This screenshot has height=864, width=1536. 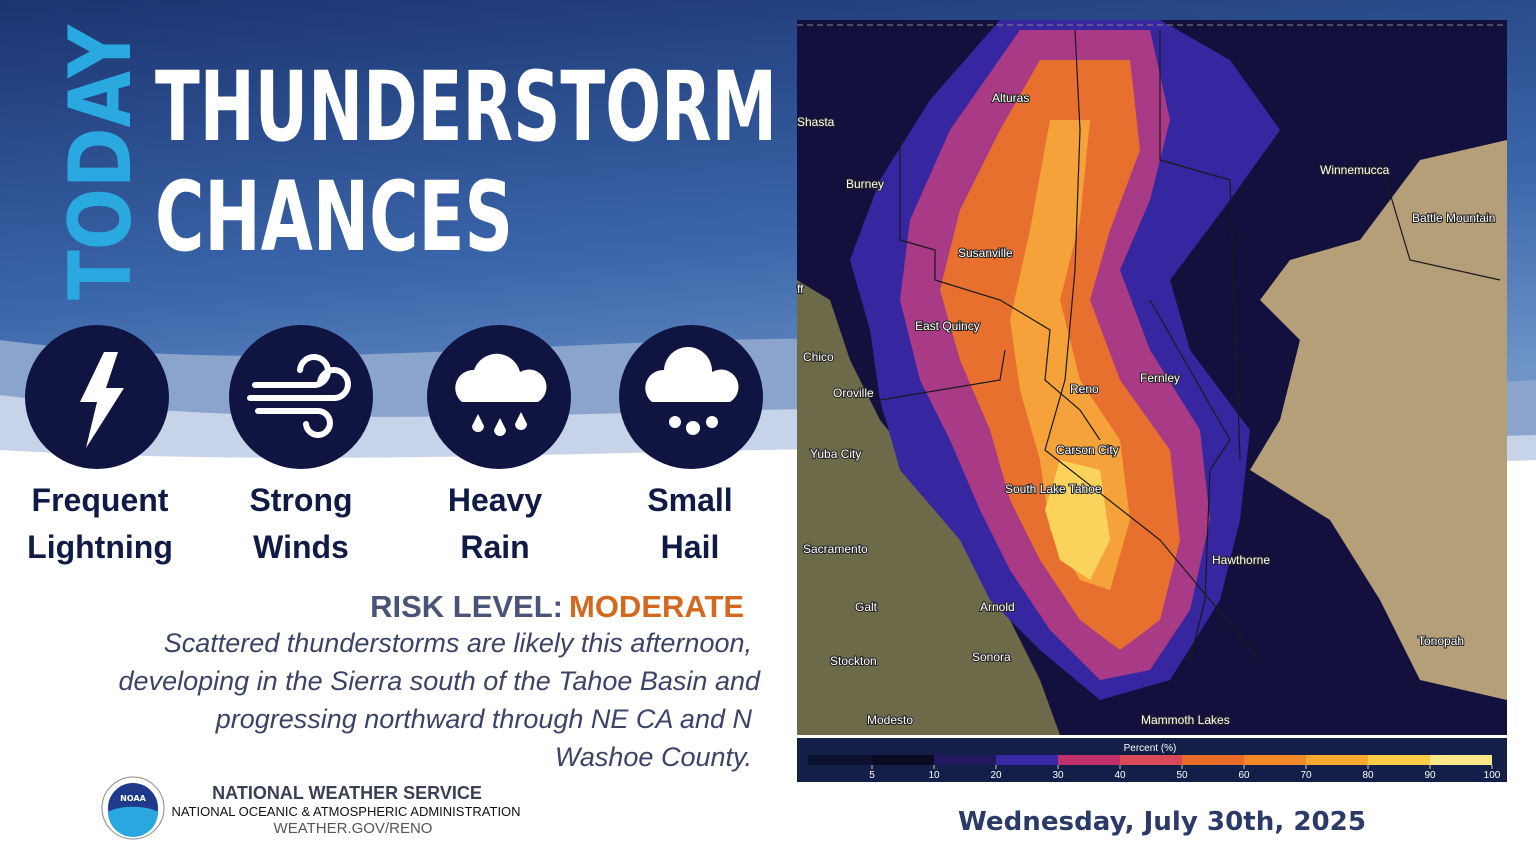 What do you see at coordinates (133, 808) in the screenshot?
I see `noaa-logo: NOAA` at bounding box center [133, 808].